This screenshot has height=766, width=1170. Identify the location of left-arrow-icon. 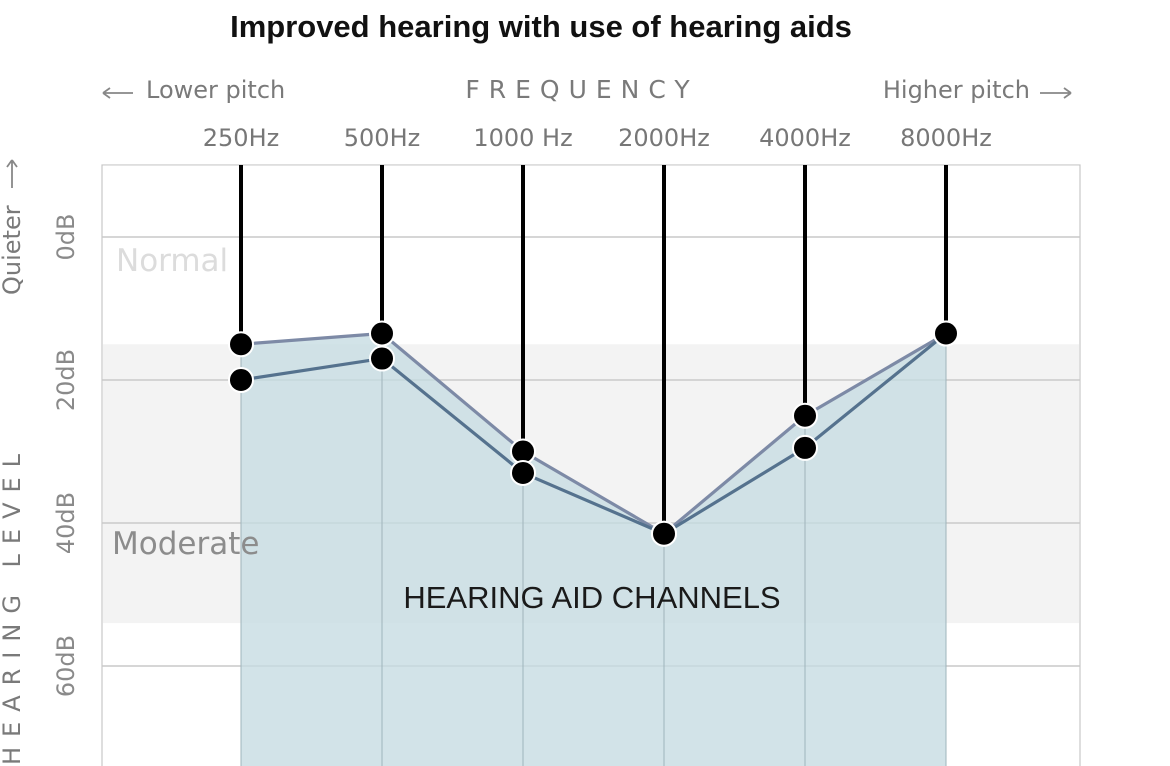
(117, 93).